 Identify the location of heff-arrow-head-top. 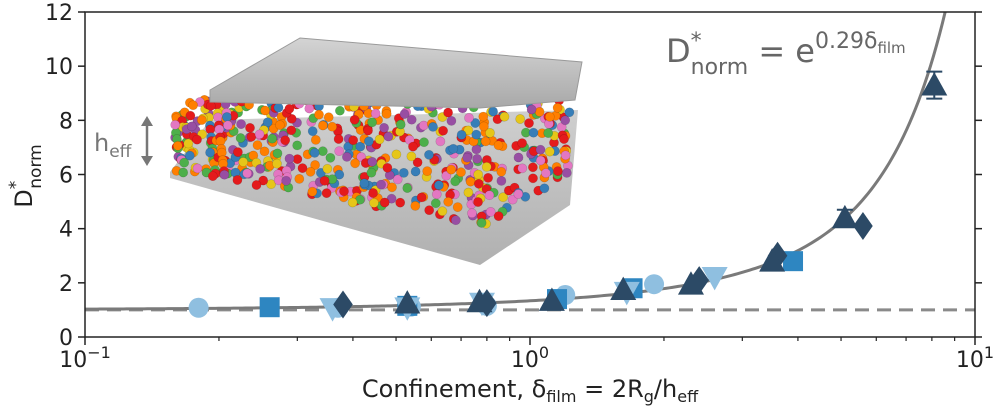
(147, 121).